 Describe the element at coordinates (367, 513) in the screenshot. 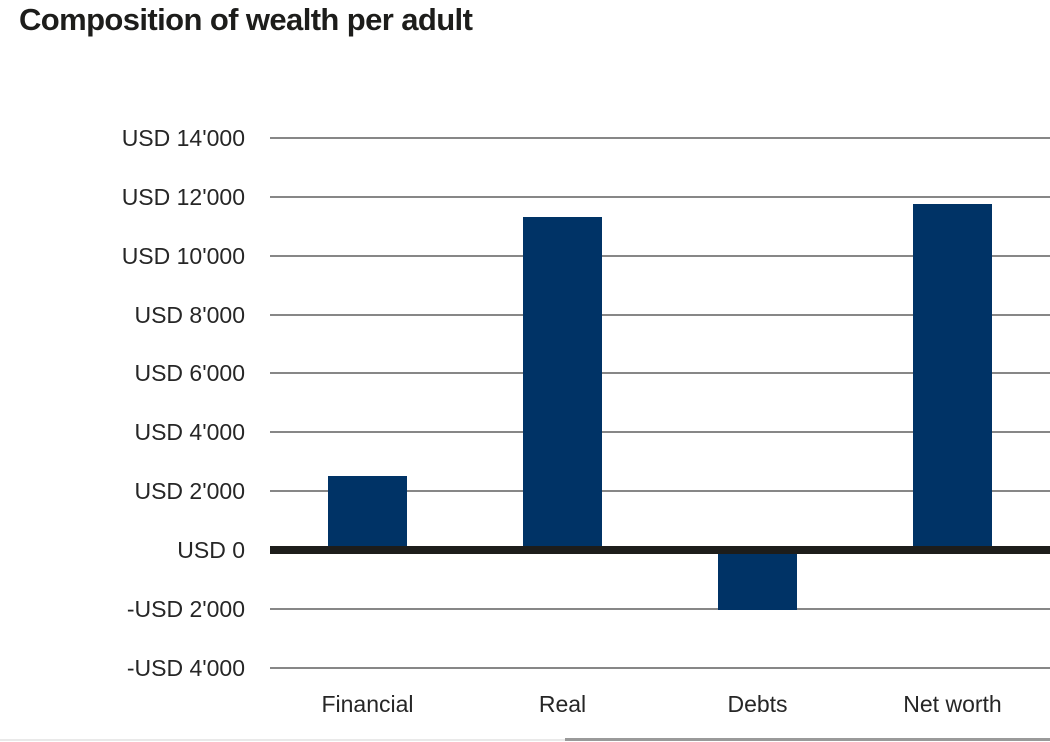

I see `bar-financial` at that location.